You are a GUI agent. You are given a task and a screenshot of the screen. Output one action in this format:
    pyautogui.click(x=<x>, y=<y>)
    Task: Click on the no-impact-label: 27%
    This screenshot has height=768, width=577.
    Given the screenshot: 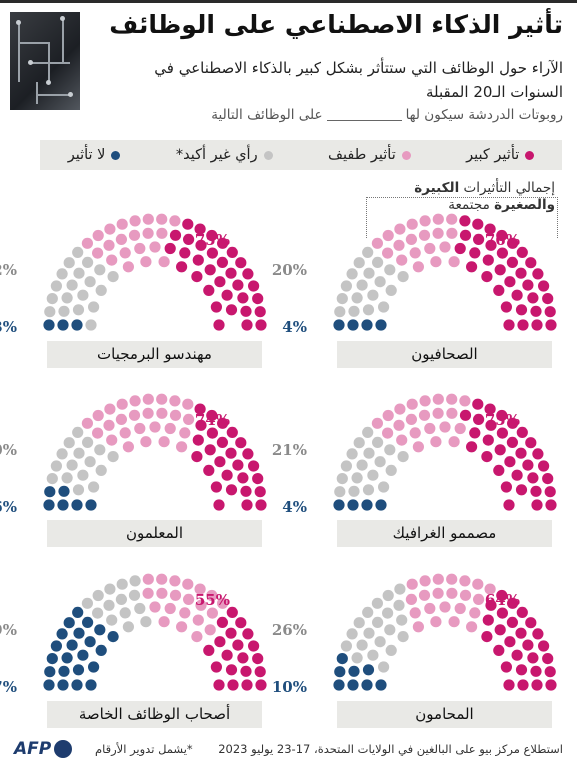 What is the action you would take?
    pyautogui.click(x=8, y=687)
    